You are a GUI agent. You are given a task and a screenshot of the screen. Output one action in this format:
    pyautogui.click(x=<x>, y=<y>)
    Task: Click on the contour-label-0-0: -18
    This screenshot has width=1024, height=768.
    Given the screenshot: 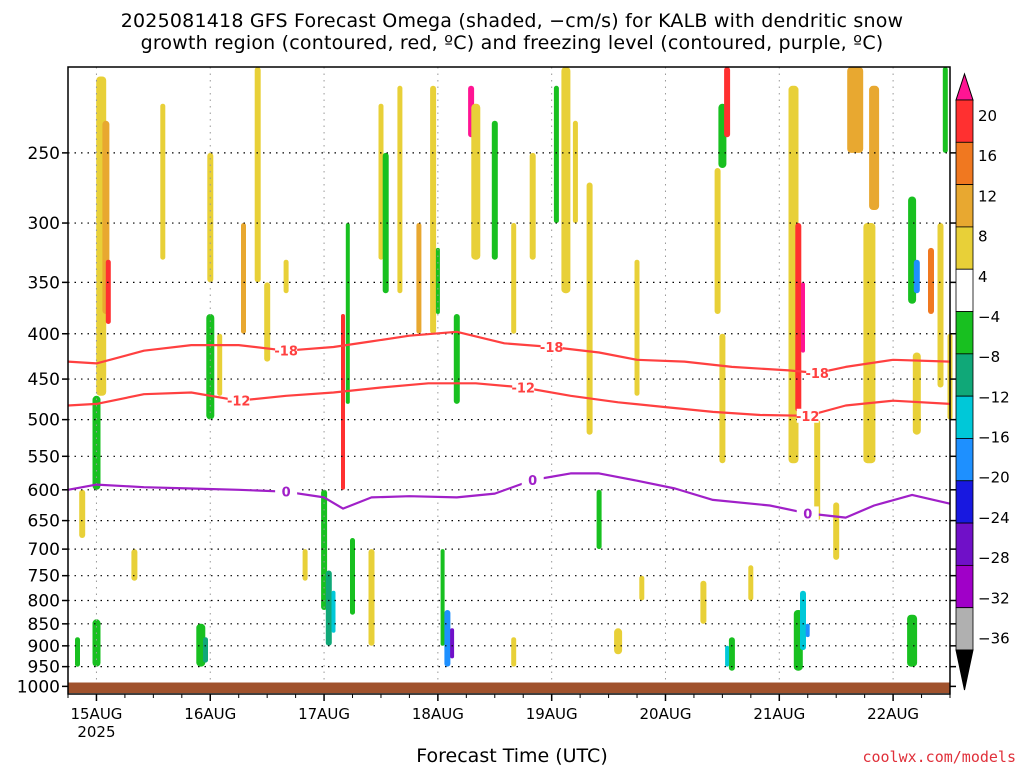 What is the action you would take?
    pyautogui.click(x=286, y=352)
    